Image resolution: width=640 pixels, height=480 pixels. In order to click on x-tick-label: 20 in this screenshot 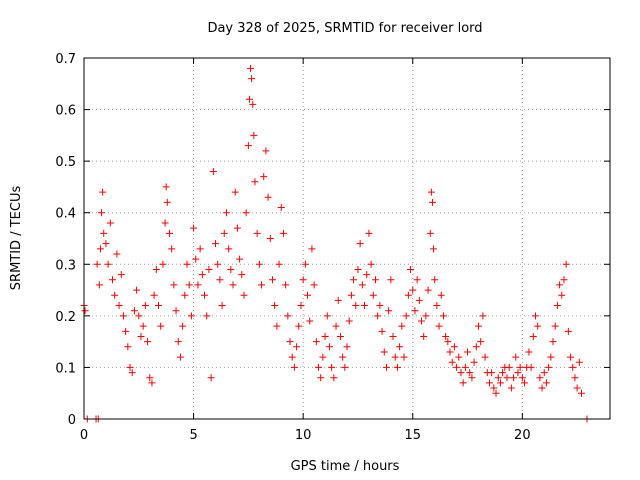, I will do `click(522, 435)`.